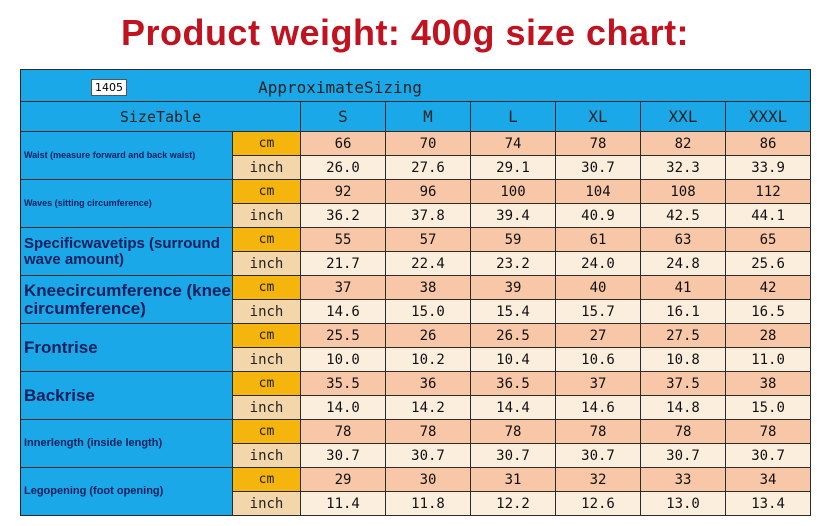 The height and width of the screenshot is (526, 831). What do you see at coordinates (768, 215) in the screenshot?
I see `size-value-cell: 44.1` at bounding box center [768, 215].